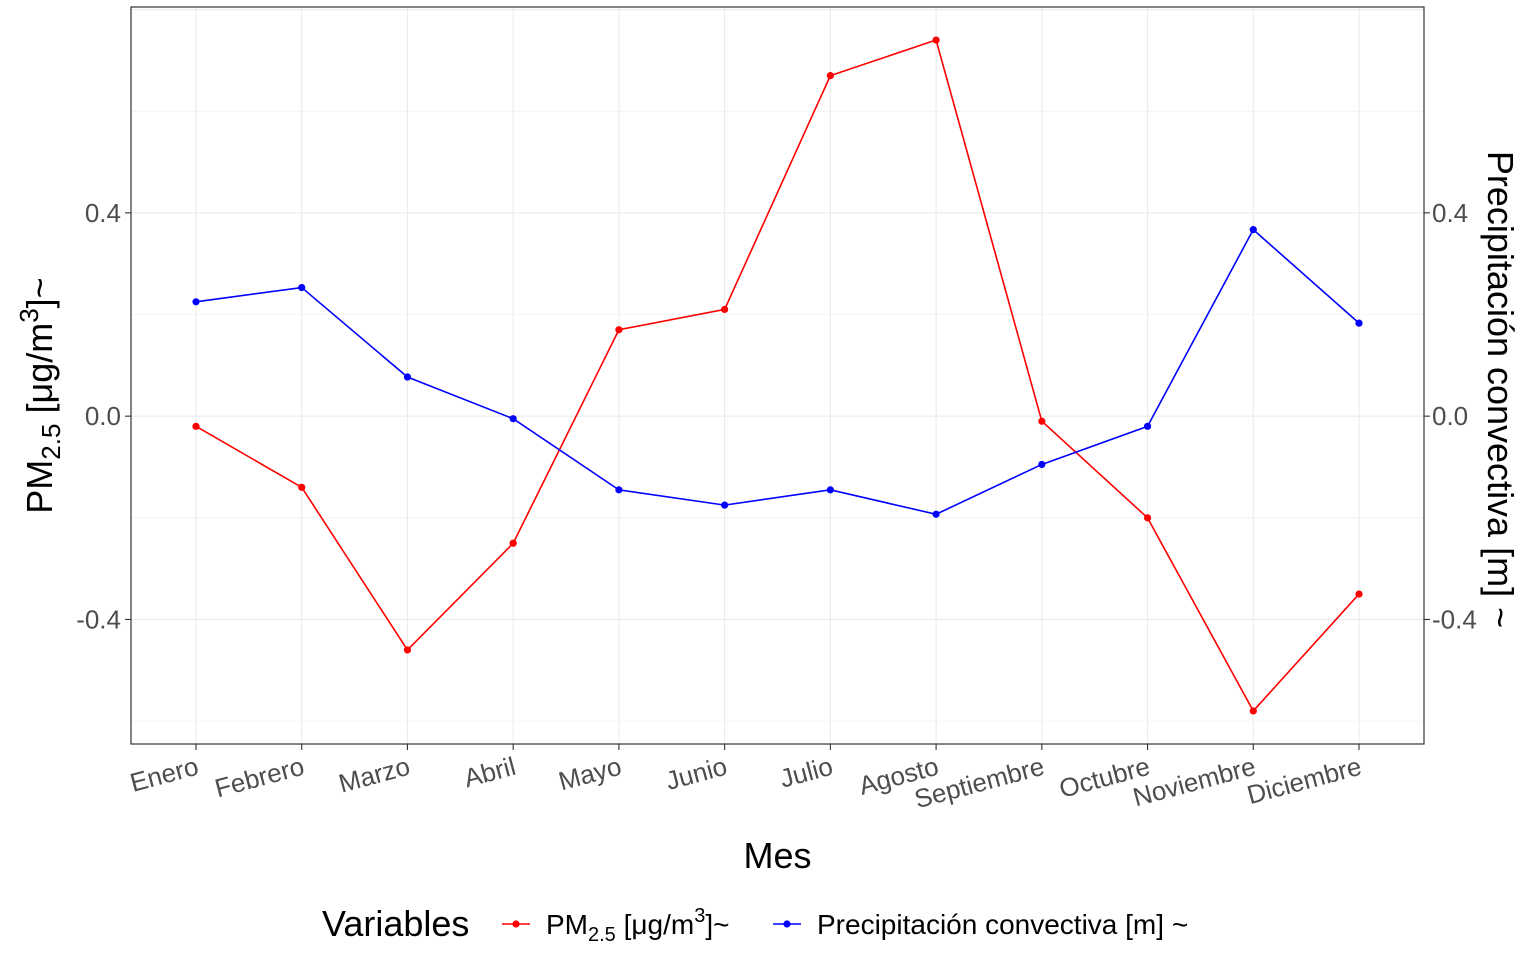  Describe the element at coordinates (1500, 389) in the screenshot. I see `y-axis-title-right: Precipitación convectiva [m] ~` at that location.